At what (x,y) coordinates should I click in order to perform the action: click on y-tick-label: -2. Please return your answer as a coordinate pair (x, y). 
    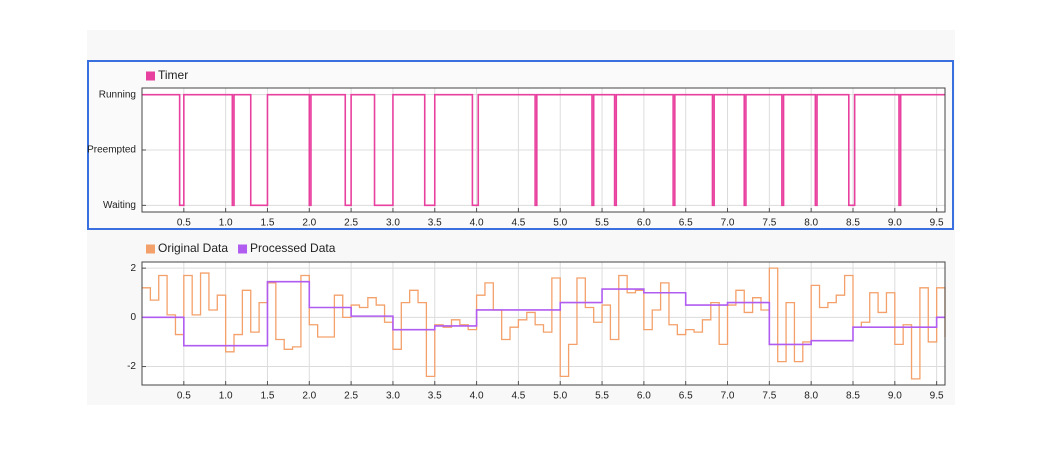
    Looking at the image, I should click on (131, 366).